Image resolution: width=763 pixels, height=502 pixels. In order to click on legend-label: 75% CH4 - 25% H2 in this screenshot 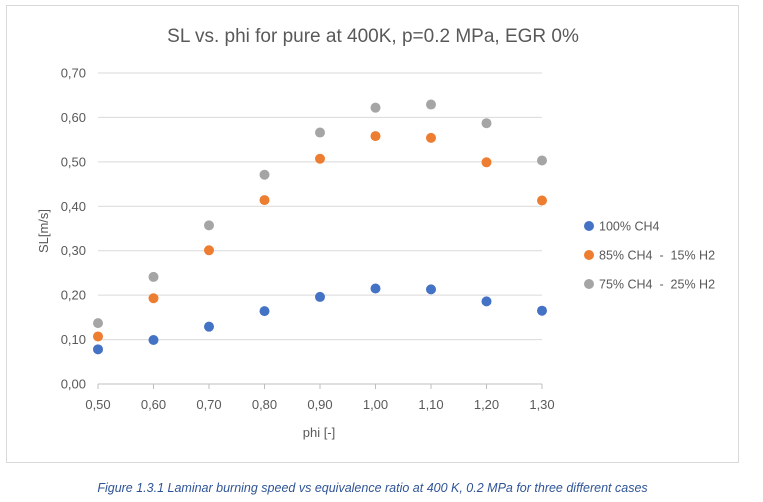, I will do `click(657, 285)`.